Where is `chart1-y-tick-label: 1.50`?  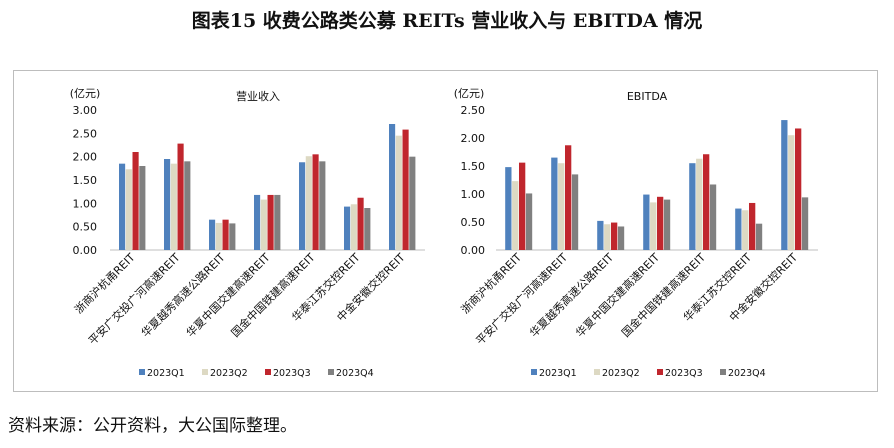 chart1-y-tick-label: 1.50 is located at coordinates (85, 180).